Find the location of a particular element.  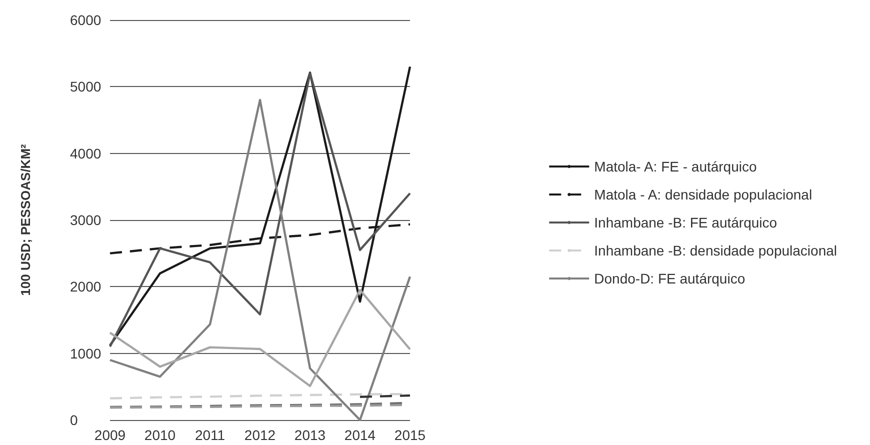

y-tick-label: 5000 is located at coordinates (86, 86).